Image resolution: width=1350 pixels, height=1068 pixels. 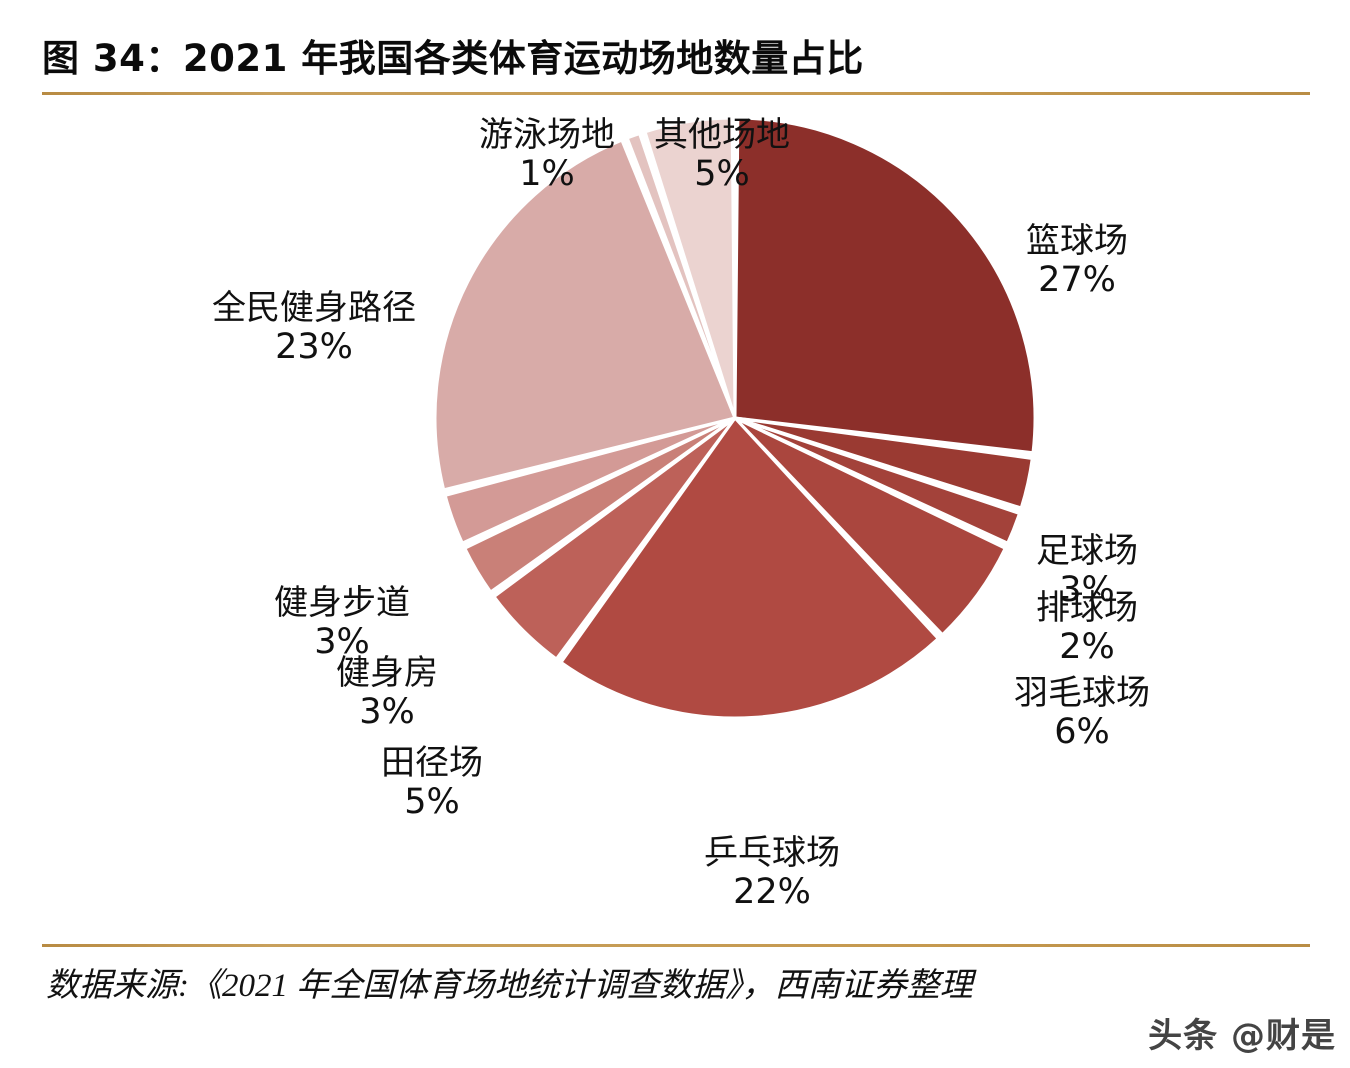 What do you see at coordinates (453, 58) in the screenshot?
I see `page-title: 图 34：2021 年我国各类体育运动场地数量占比` at bounding box center [453, 58].